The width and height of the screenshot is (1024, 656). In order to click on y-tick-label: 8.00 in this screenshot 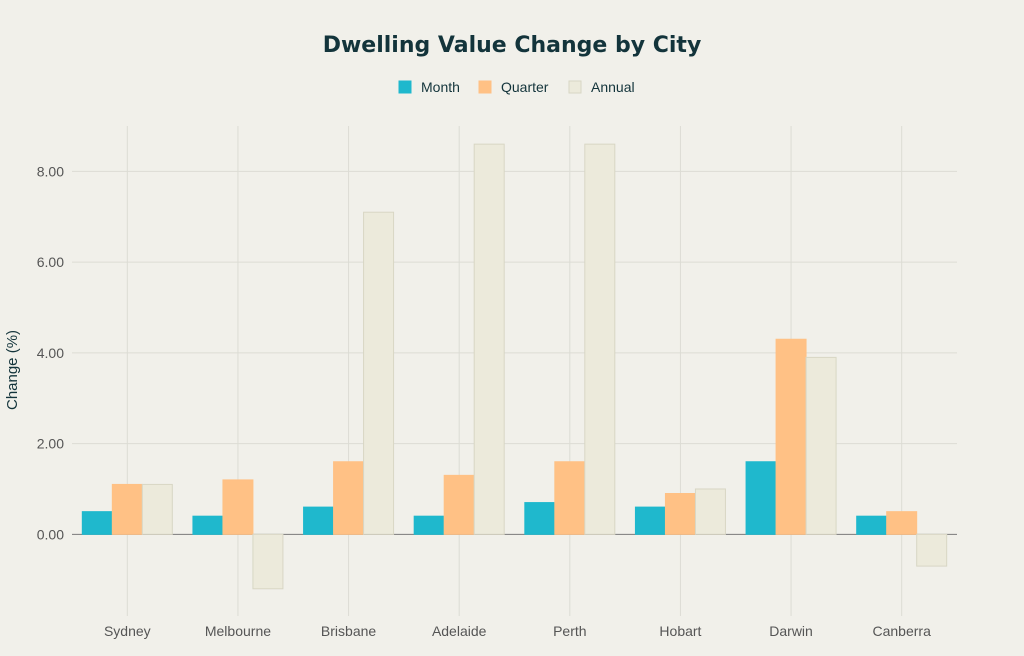, I will do `click(50, 171)`.